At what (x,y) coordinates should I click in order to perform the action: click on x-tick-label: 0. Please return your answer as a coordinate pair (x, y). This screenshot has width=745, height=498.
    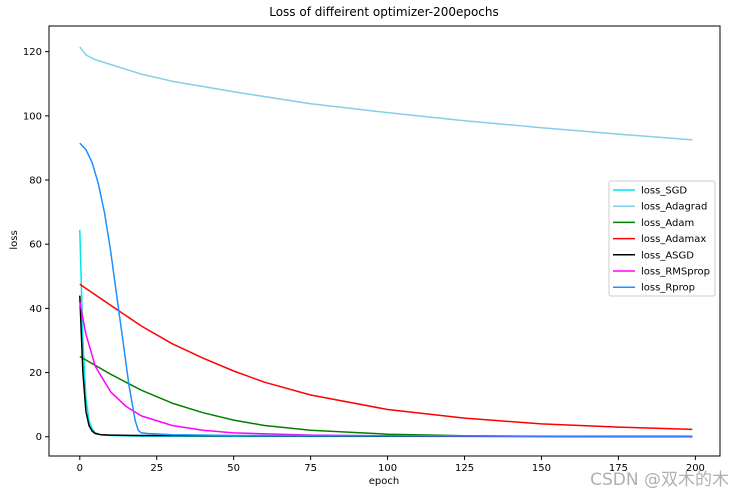
    Looking at the image, I should click on (80, 468).